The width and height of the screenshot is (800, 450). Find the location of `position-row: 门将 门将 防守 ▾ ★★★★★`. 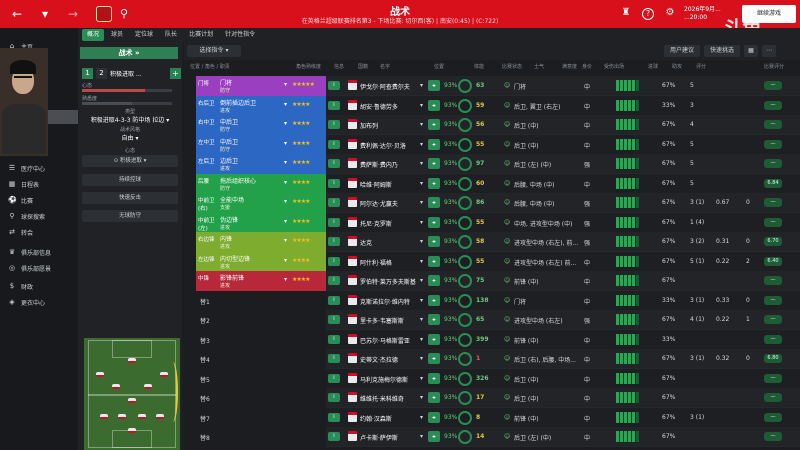

position-row: 门将 门将 防守 ▾ ★★★★★ is located at coordinates (261, 86).